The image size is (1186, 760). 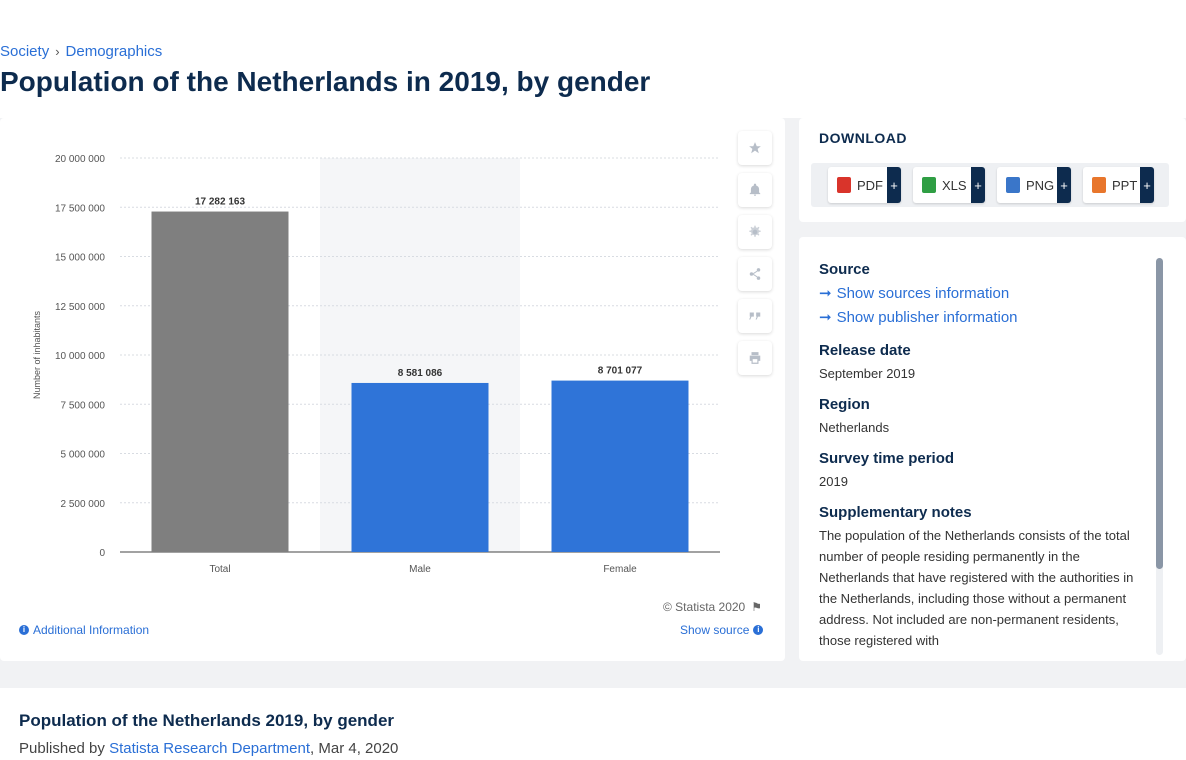 What do you see at coordinates (844, 404) in the screenshot?
I see `region-heading: Region` at bounding box center [844, 404].